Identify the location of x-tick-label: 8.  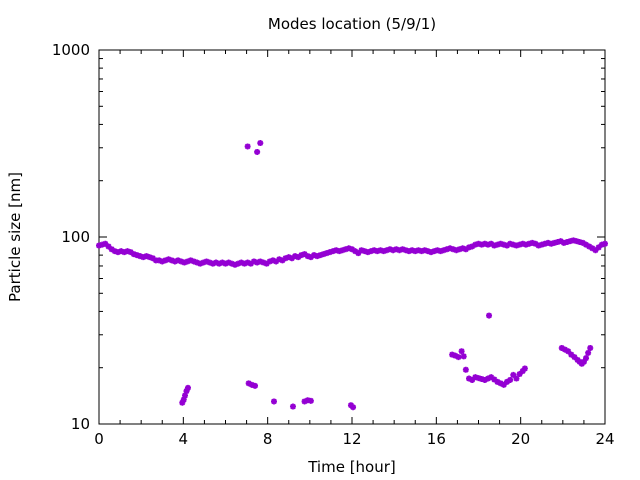
(268, 439).